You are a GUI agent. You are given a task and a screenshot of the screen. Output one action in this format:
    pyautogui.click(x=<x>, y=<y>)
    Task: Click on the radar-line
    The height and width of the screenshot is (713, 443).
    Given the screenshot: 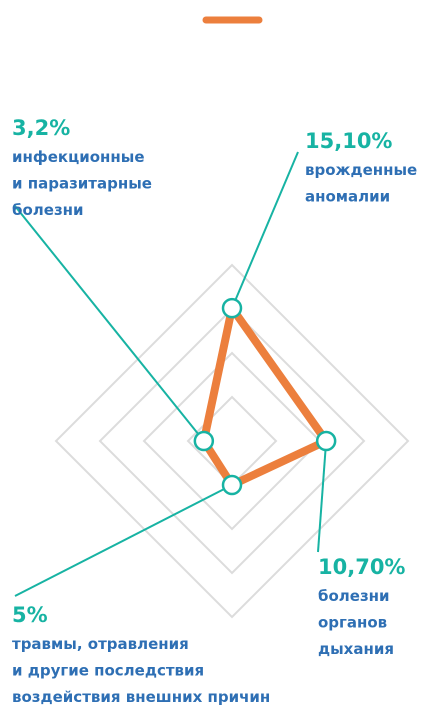 What is the action you would take?
    pyautogui.click(x=265, y=396)
    